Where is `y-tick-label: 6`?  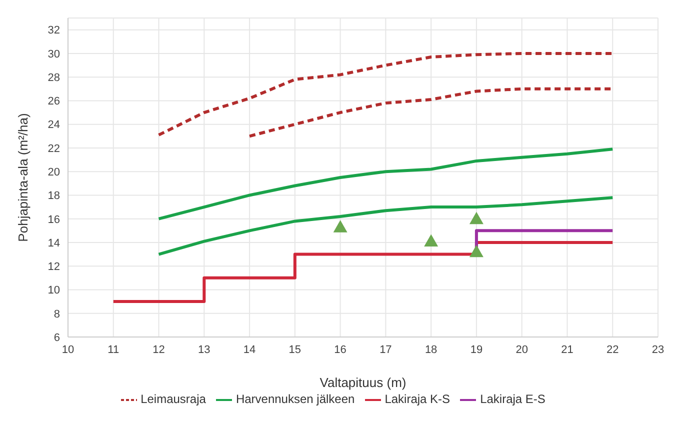 y-tick-label: 6 is located at coordinates (57, 338).